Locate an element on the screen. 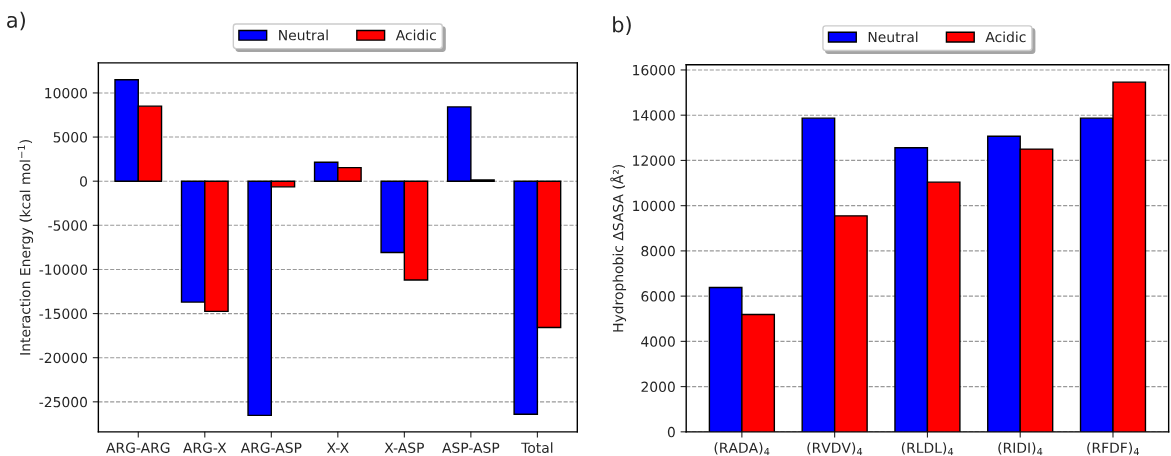 This screenshot has height=456, width=1171. chart-title: a) is located at coordinates (16, 21).